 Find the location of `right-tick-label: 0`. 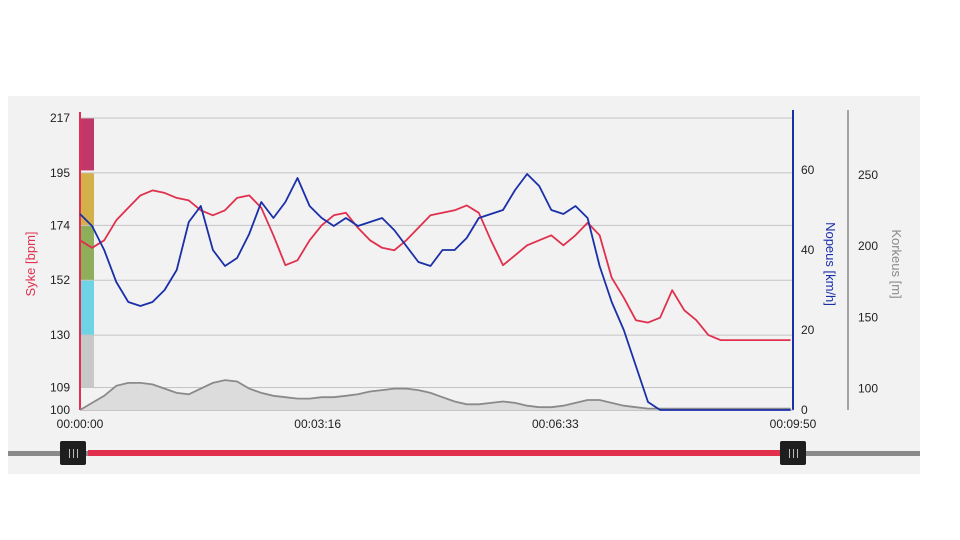

right-tick-label: 0 is located at coordinates (804, 410).